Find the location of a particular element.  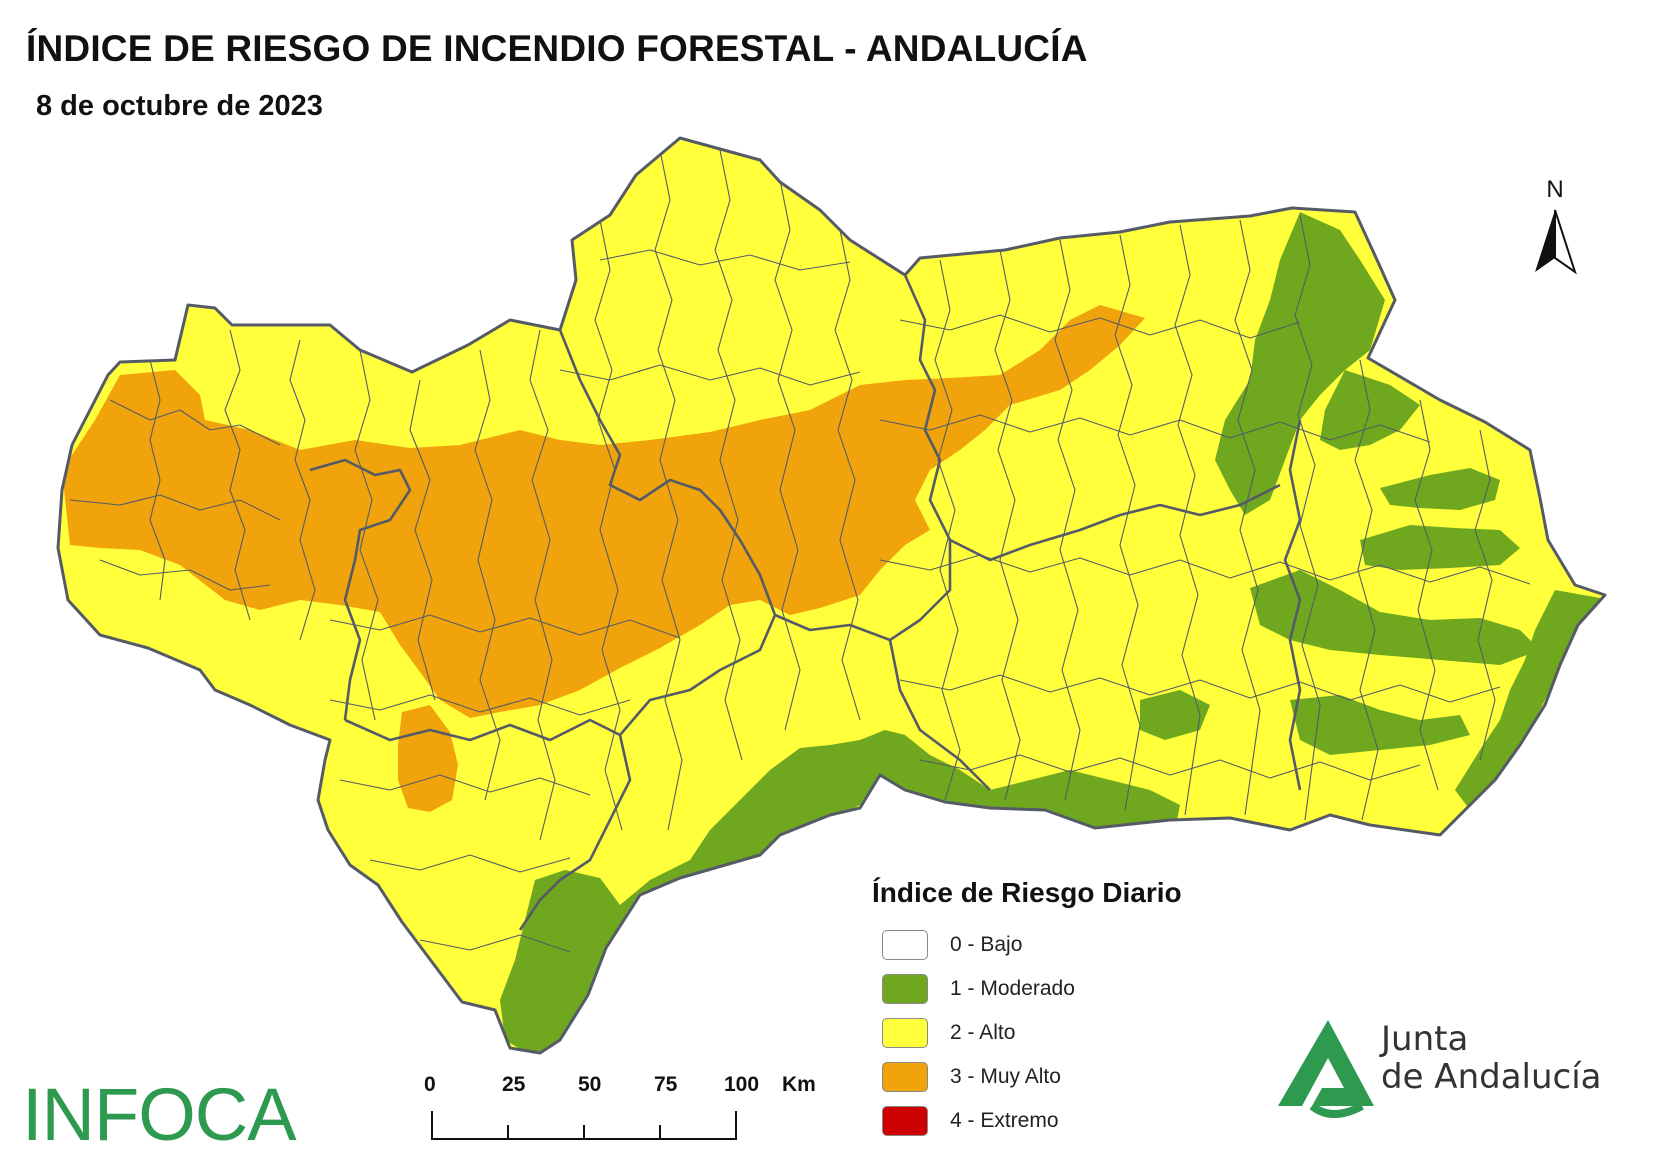

region-moderado-east-south is located at coordinates (1380, 725).